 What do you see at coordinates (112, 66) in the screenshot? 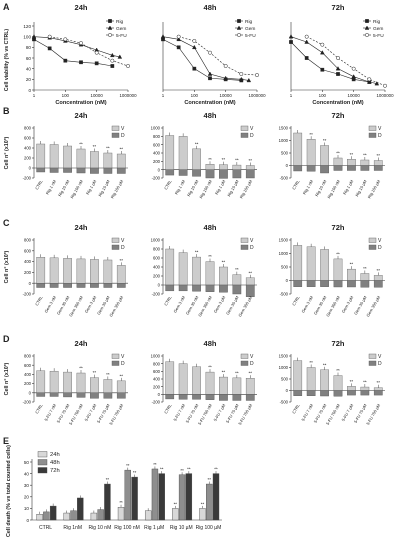
I see `data-point-rig` at bounding box center [112, 66].